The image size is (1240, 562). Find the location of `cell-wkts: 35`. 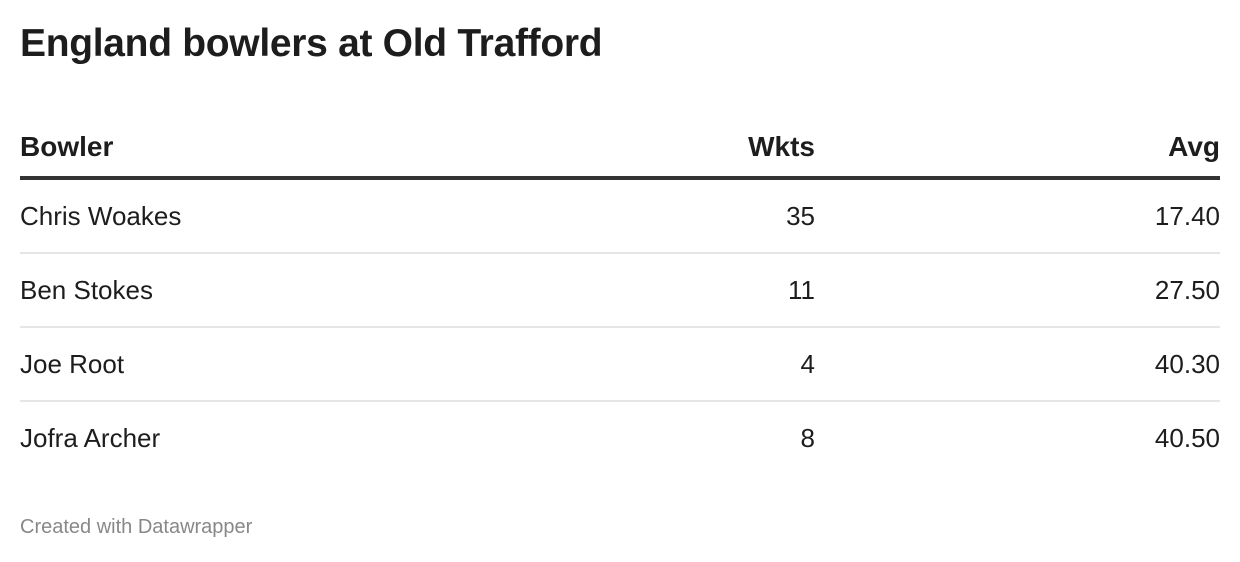

cell-wkts: 35 is located at coordinates (727, 216).